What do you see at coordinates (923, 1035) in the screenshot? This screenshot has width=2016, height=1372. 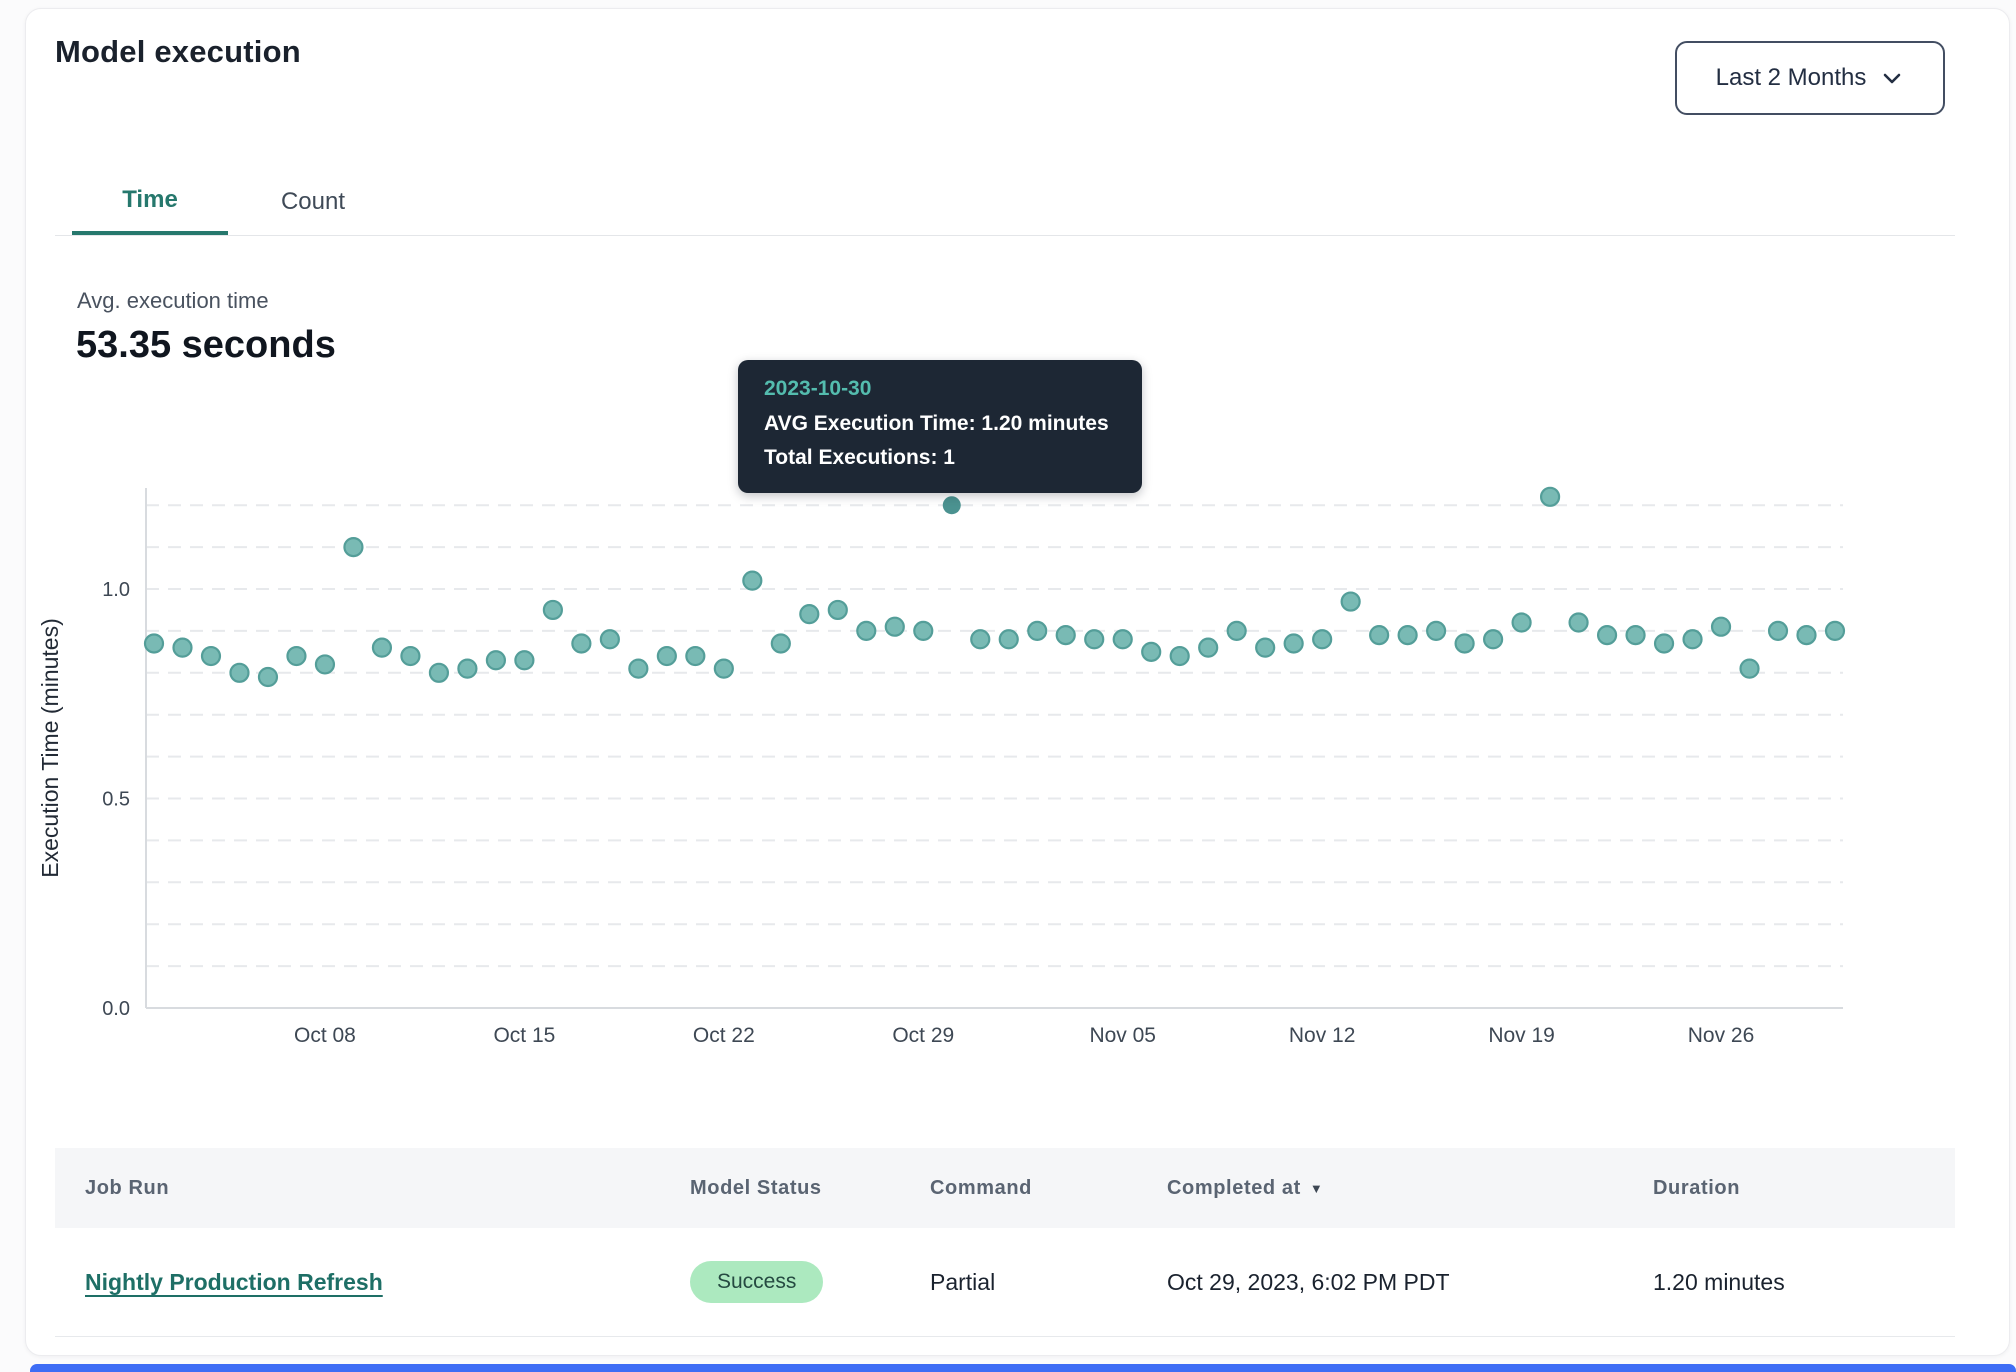 I see `x-tick-label: Oct 29` at bounding box center [923, 1035].